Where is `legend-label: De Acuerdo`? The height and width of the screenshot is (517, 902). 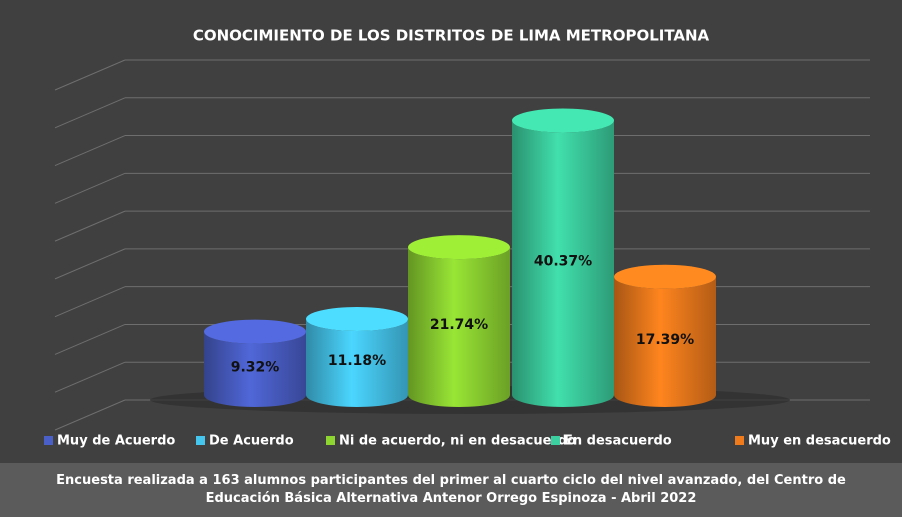
legend-label: De Acuerdo is located at coordinates (251, 441).